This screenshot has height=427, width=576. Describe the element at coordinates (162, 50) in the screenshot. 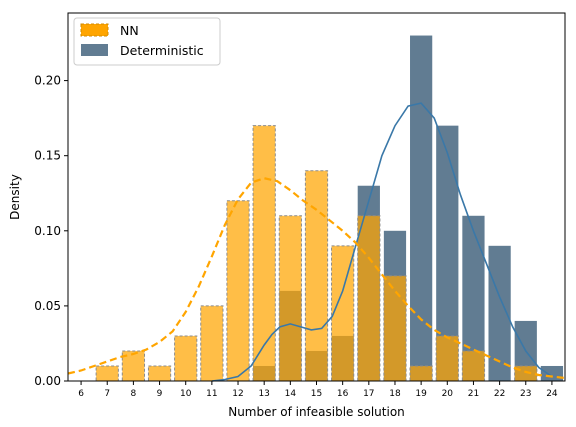

I see `legend-det-label: Deterministic` at that location.